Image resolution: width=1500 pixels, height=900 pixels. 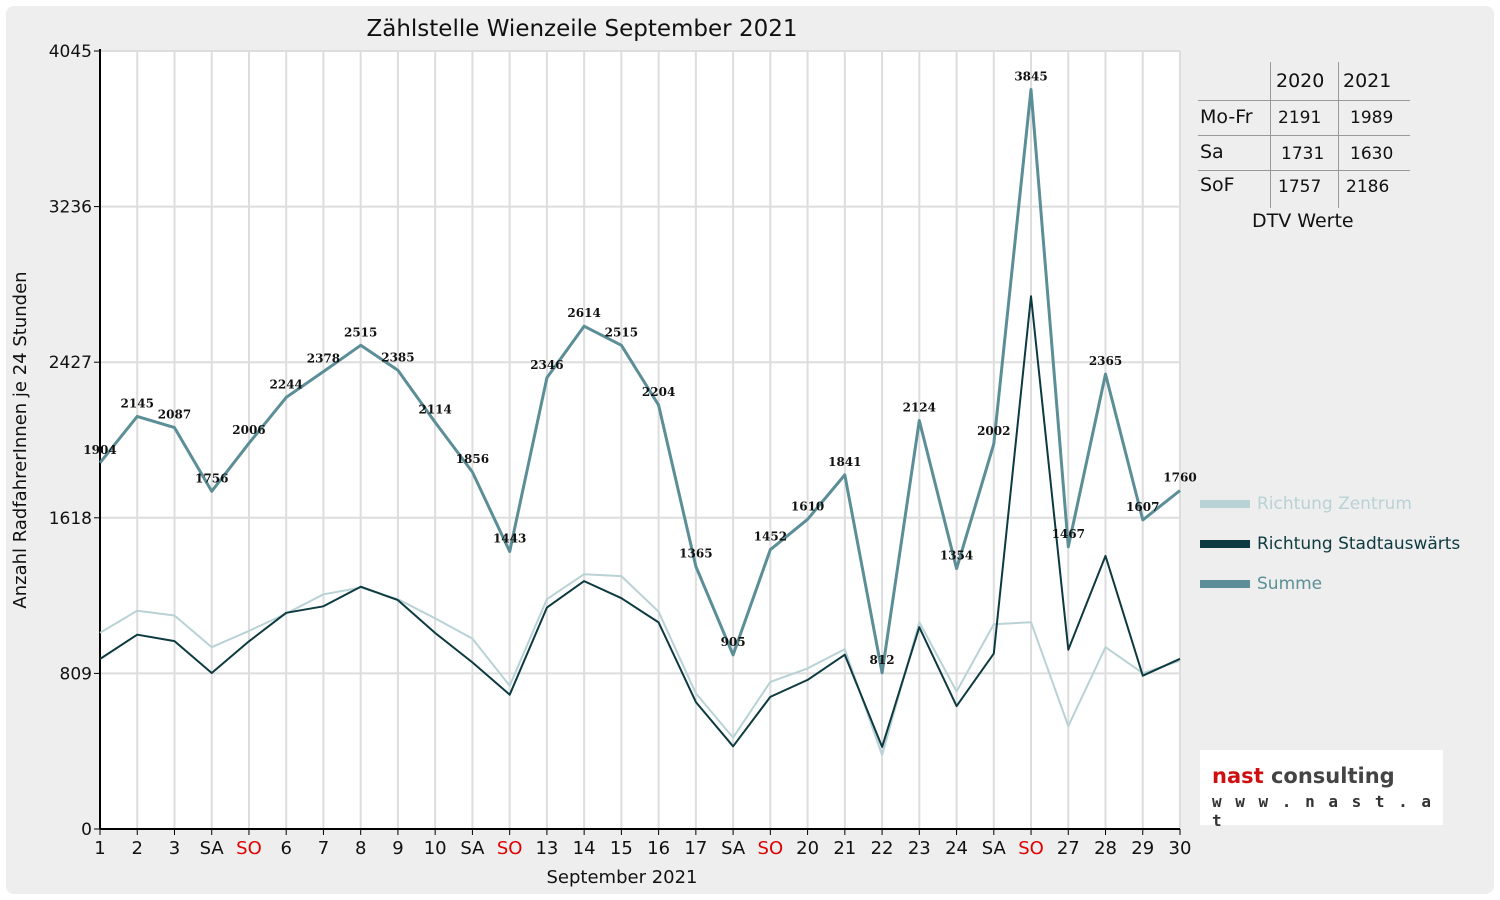 I want to click on data-label: 2385, so click(x=397, y=357).